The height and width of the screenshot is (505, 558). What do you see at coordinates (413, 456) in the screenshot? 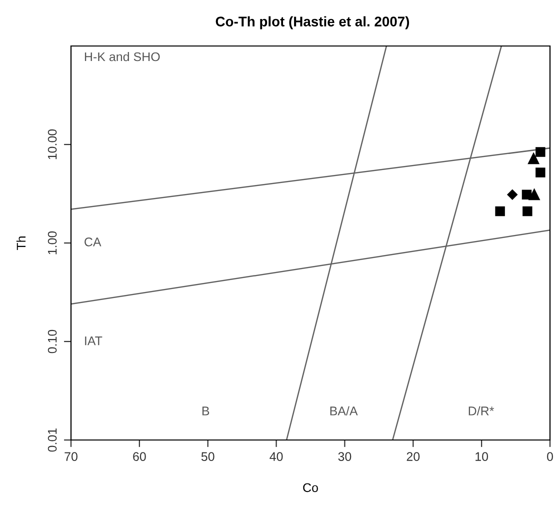
I see `x-tick-label: 20` at bounding box center [413, 456].